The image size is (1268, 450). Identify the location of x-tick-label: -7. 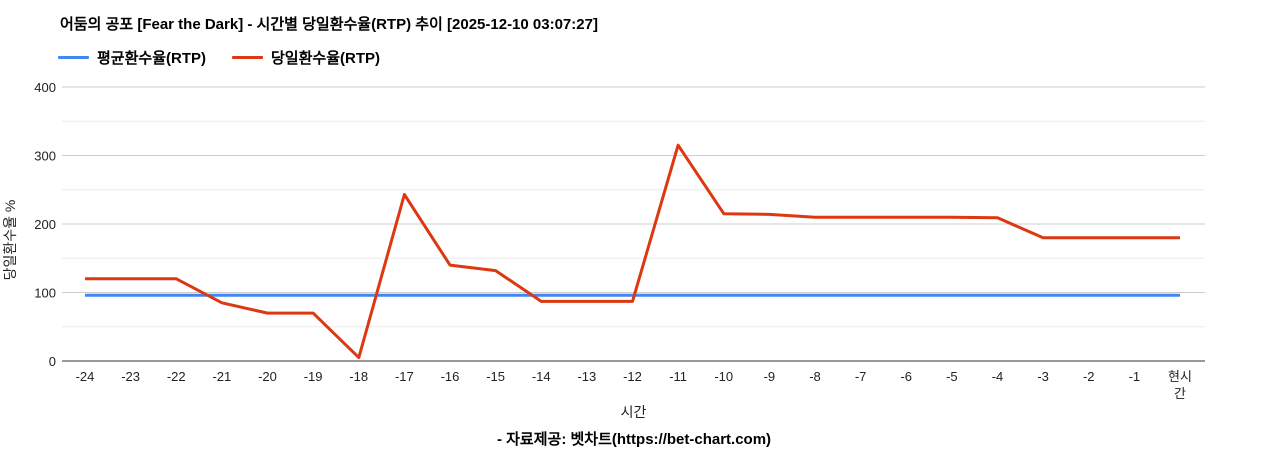
(861, 376).